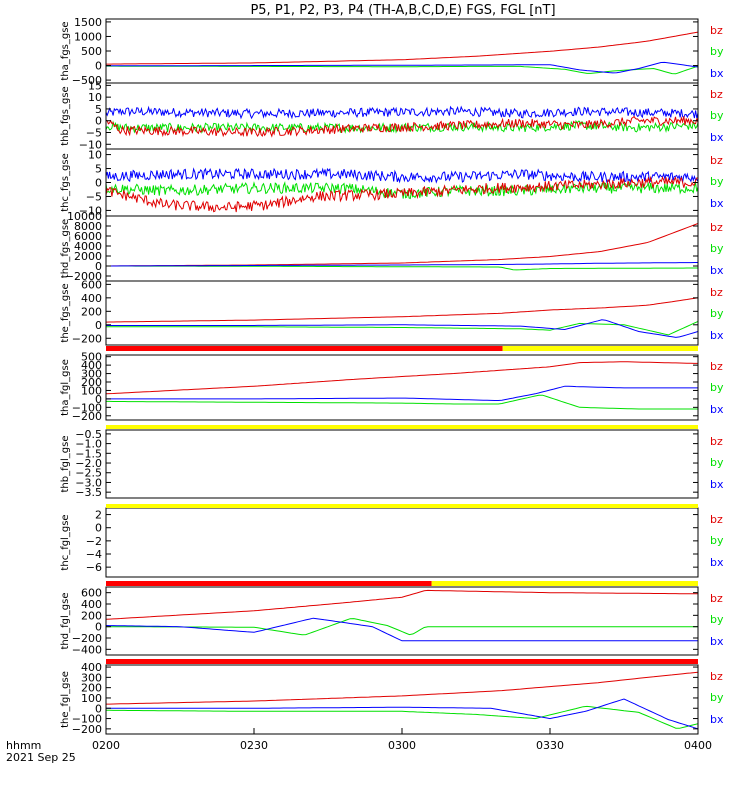 The image size is (750, 800). What do you see at coordinates (98, 515) in the screenshot?
I see `y-tick-label: 2` at bounding box center [98, 515].